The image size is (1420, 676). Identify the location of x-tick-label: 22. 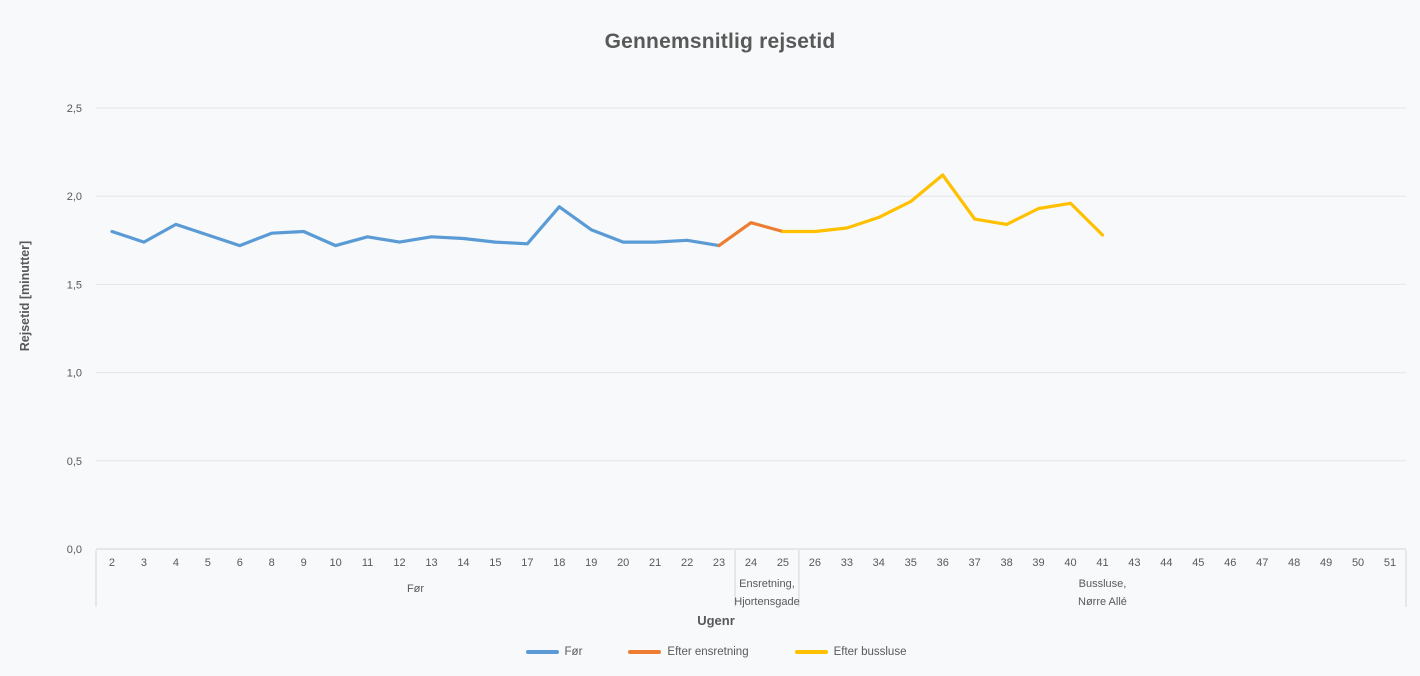
(687, 563).